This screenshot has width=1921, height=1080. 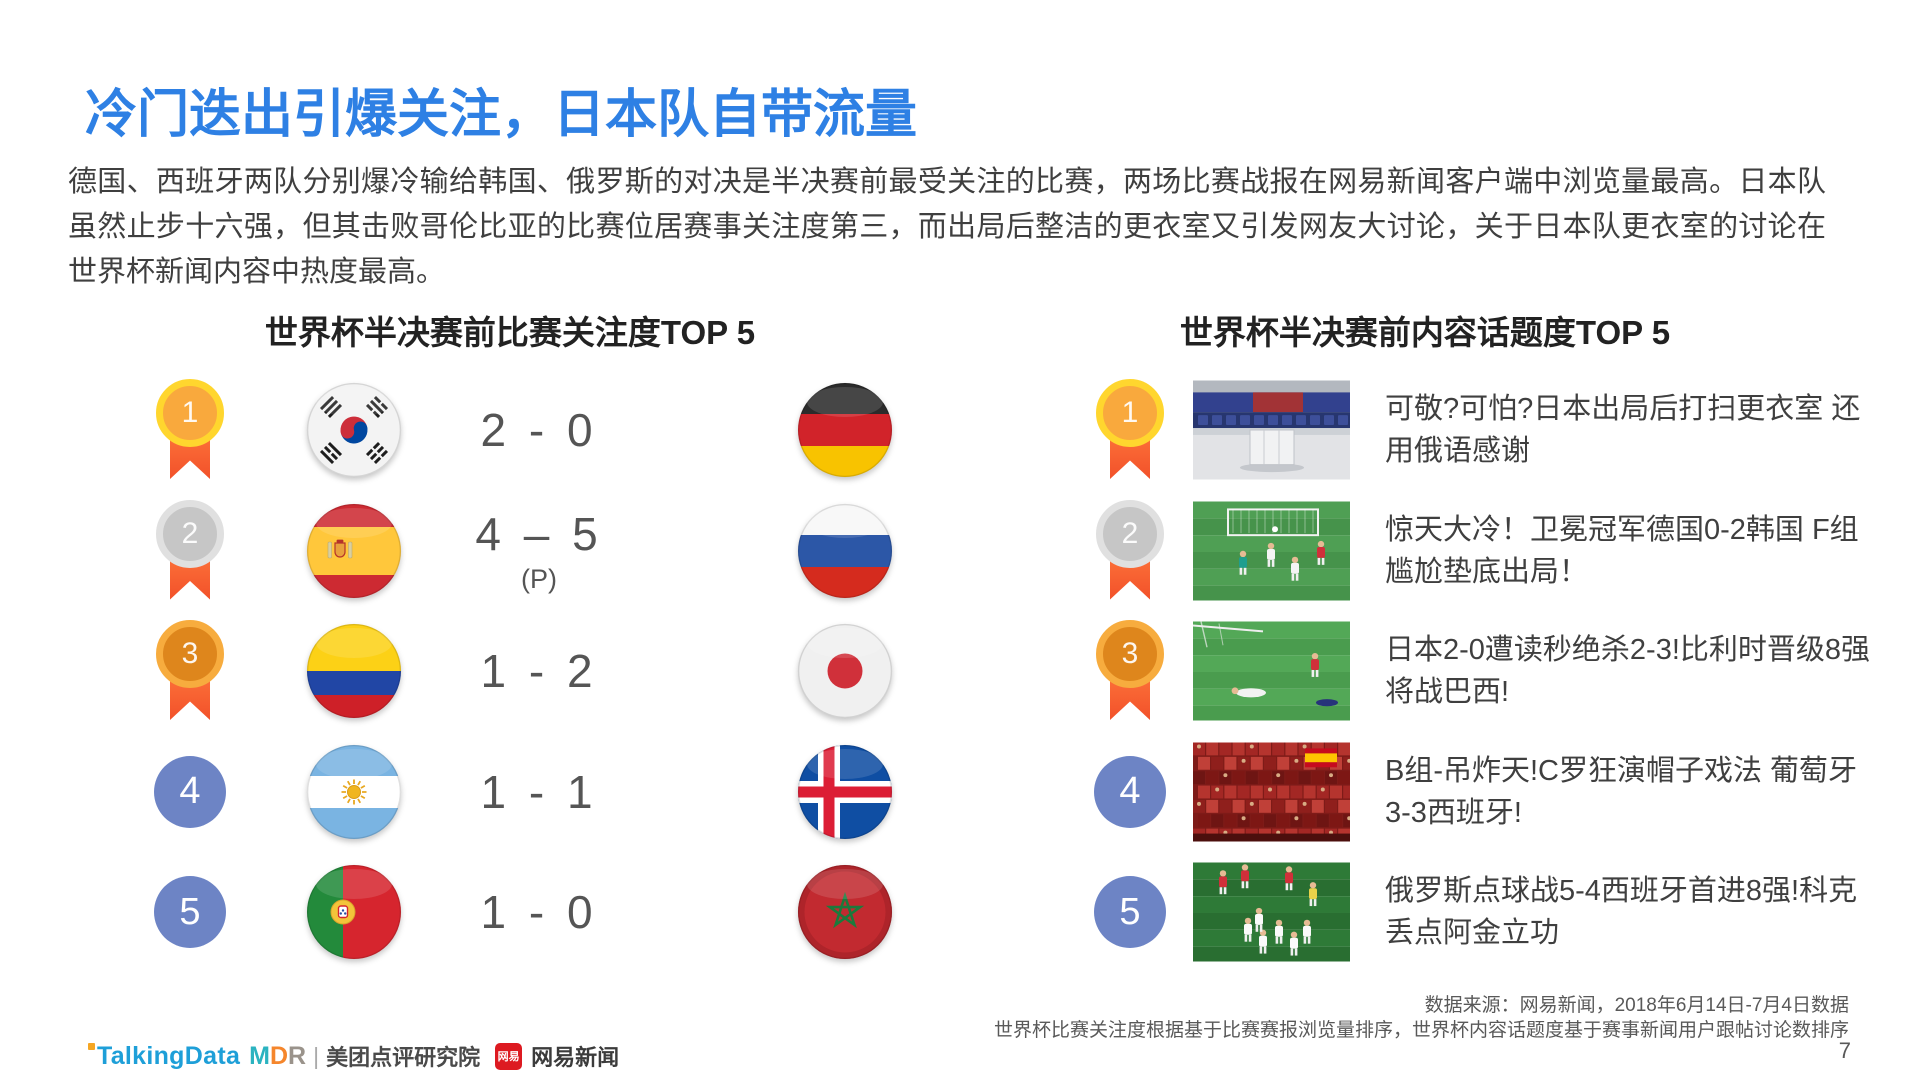 I want to click on match-row: 5 1 - 0, so click(x=960, y=912).